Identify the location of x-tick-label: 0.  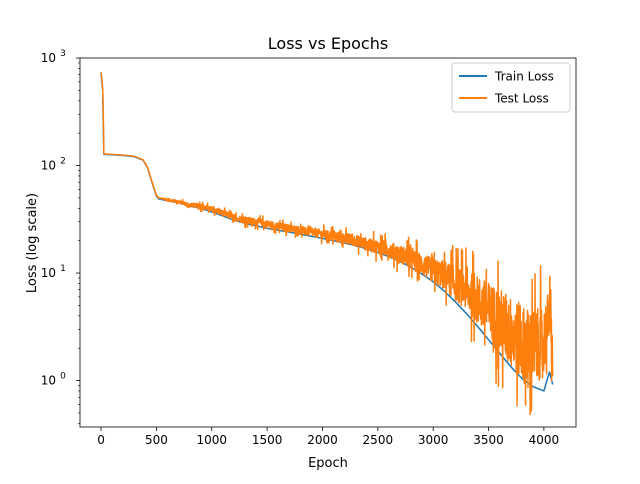
(101, 440).